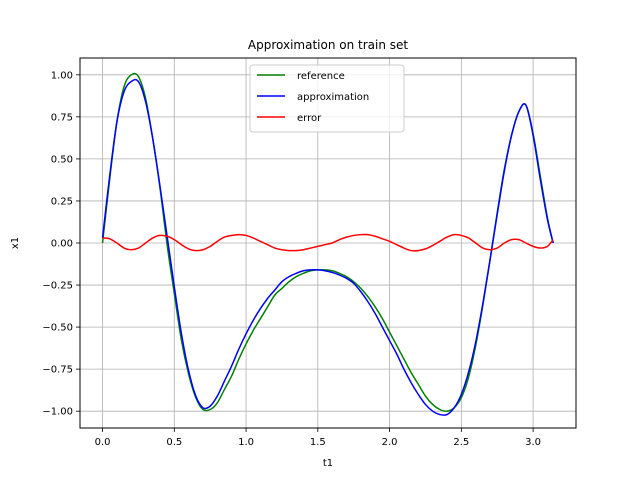 This screenshot has width=640, height=480. Describe the element at coordinates (533, 442) in the screenshot. I see `x-tick-label: 3.0` at that location.